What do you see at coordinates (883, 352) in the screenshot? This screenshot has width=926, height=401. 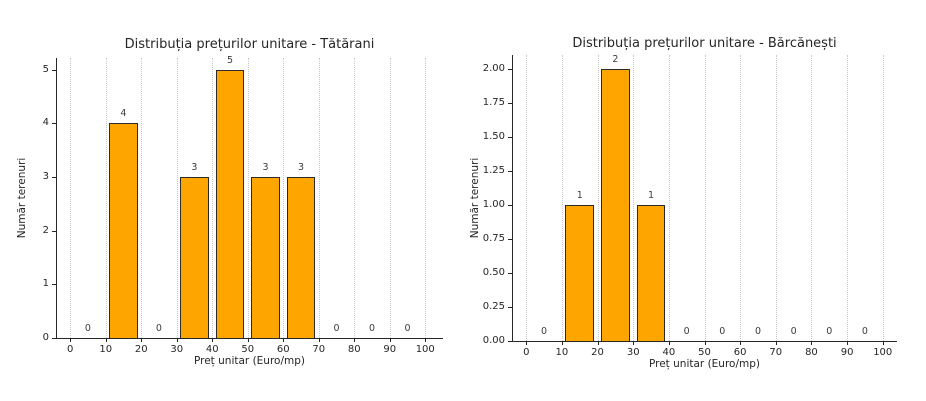 I see `x-tick-label: 100` at bounding box center [883, 352].